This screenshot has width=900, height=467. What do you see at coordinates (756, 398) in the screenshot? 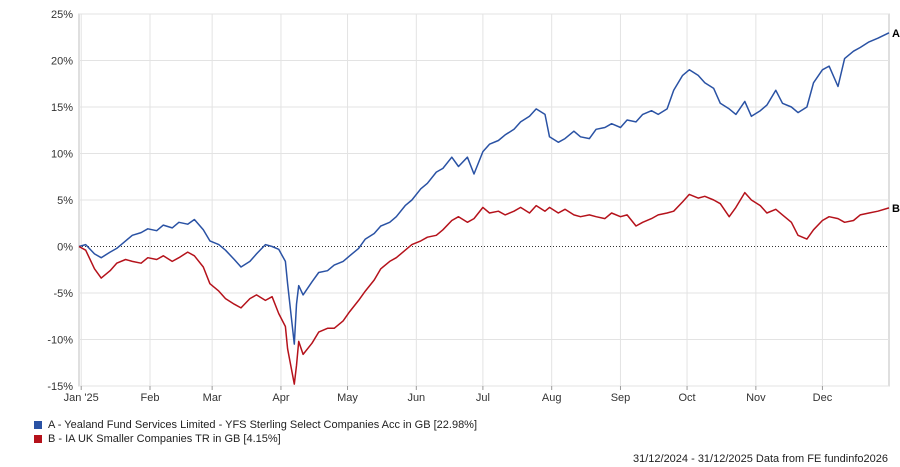
I see `x-tick-label: Nov` at bounding box center [756, 398].